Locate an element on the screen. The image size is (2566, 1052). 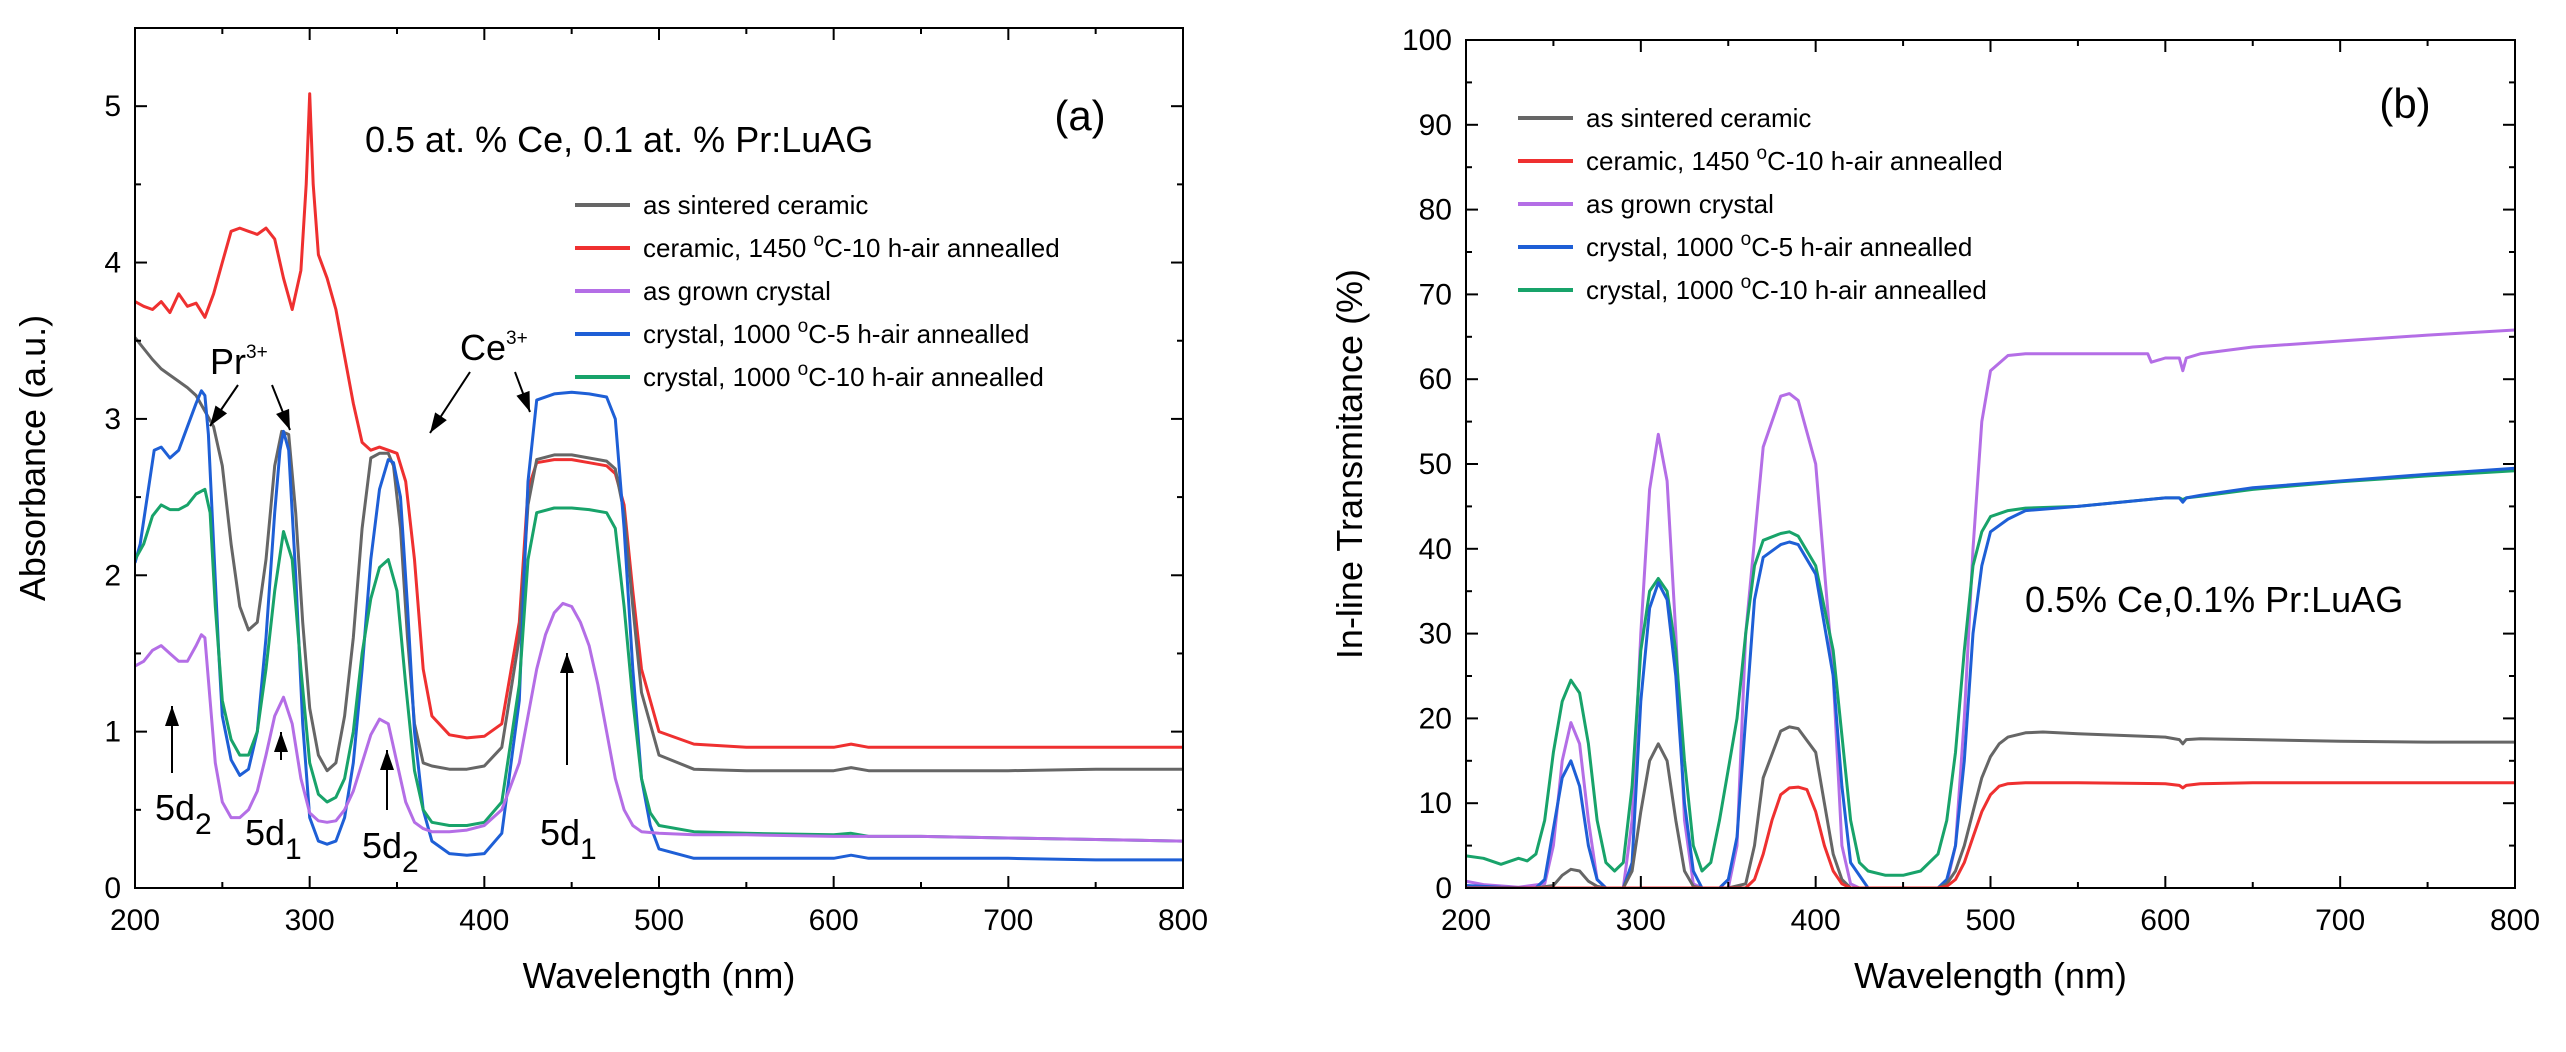
y-tick-label: 90 is located at coordinates (1435, 125).